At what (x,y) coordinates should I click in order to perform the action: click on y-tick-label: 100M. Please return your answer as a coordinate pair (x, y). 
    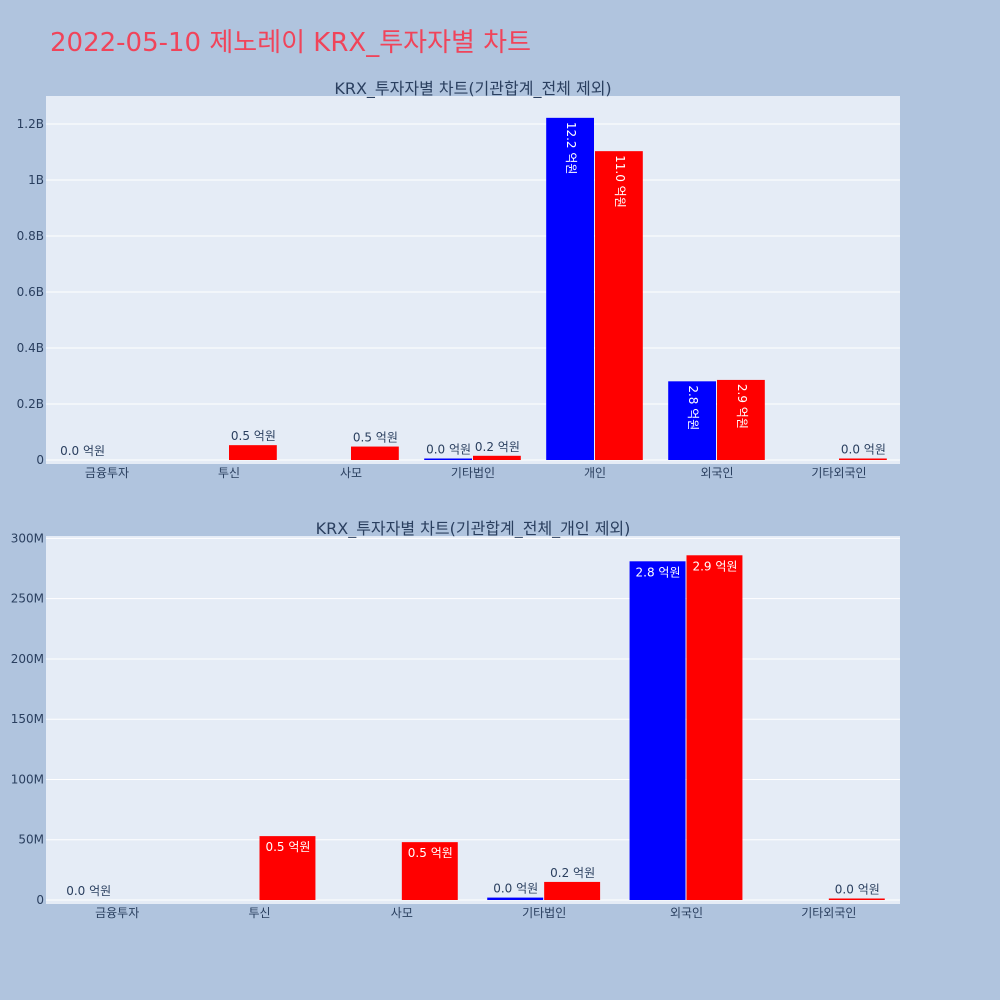
    Looking at the image, I should click on (27, 779).